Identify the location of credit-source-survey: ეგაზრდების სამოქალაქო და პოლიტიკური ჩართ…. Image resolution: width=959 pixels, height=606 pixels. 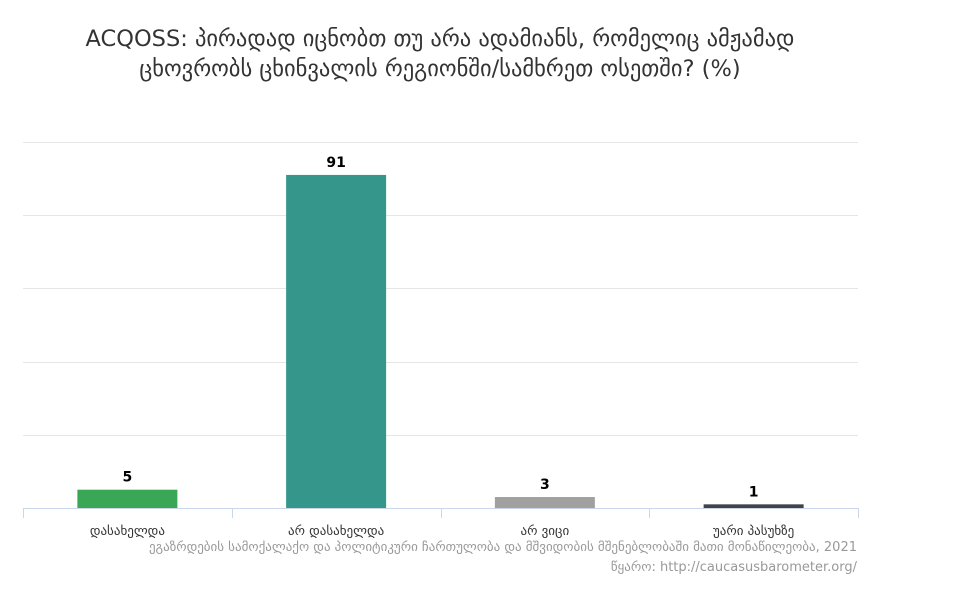
(502, 547).